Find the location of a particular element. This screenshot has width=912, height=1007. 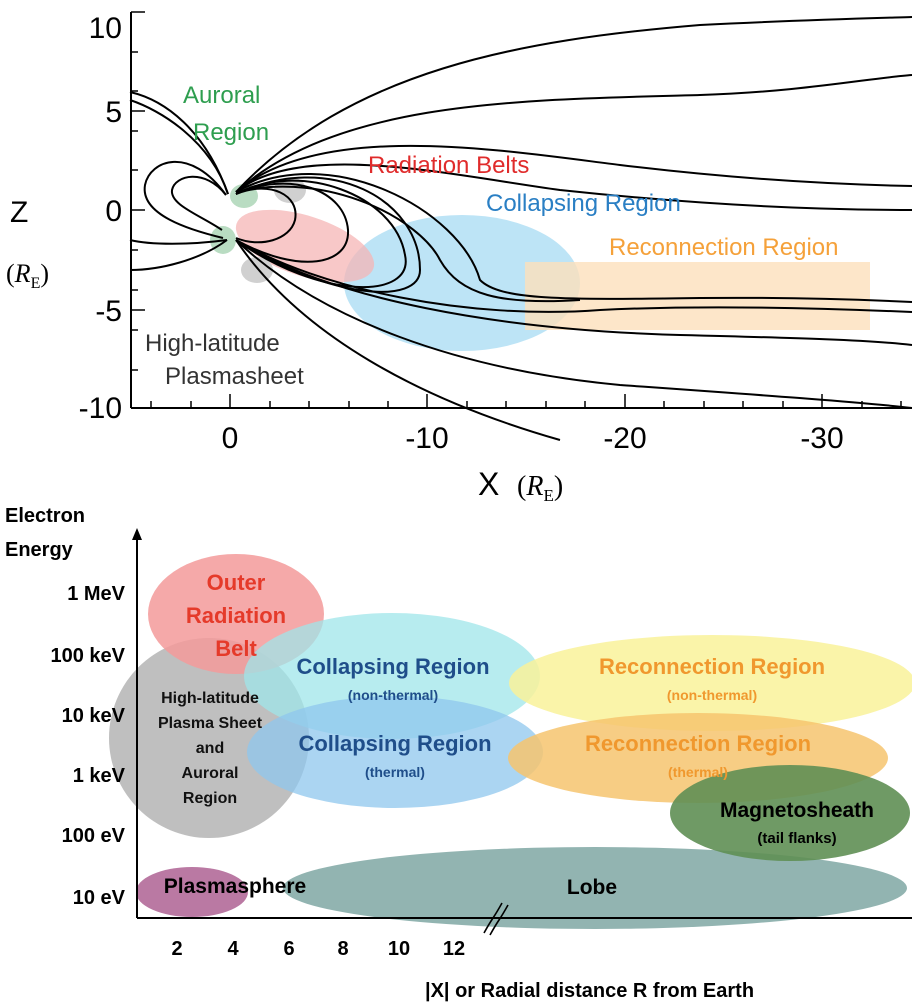

high-latitude-label-line3: and is located at coordinates (210, 748).